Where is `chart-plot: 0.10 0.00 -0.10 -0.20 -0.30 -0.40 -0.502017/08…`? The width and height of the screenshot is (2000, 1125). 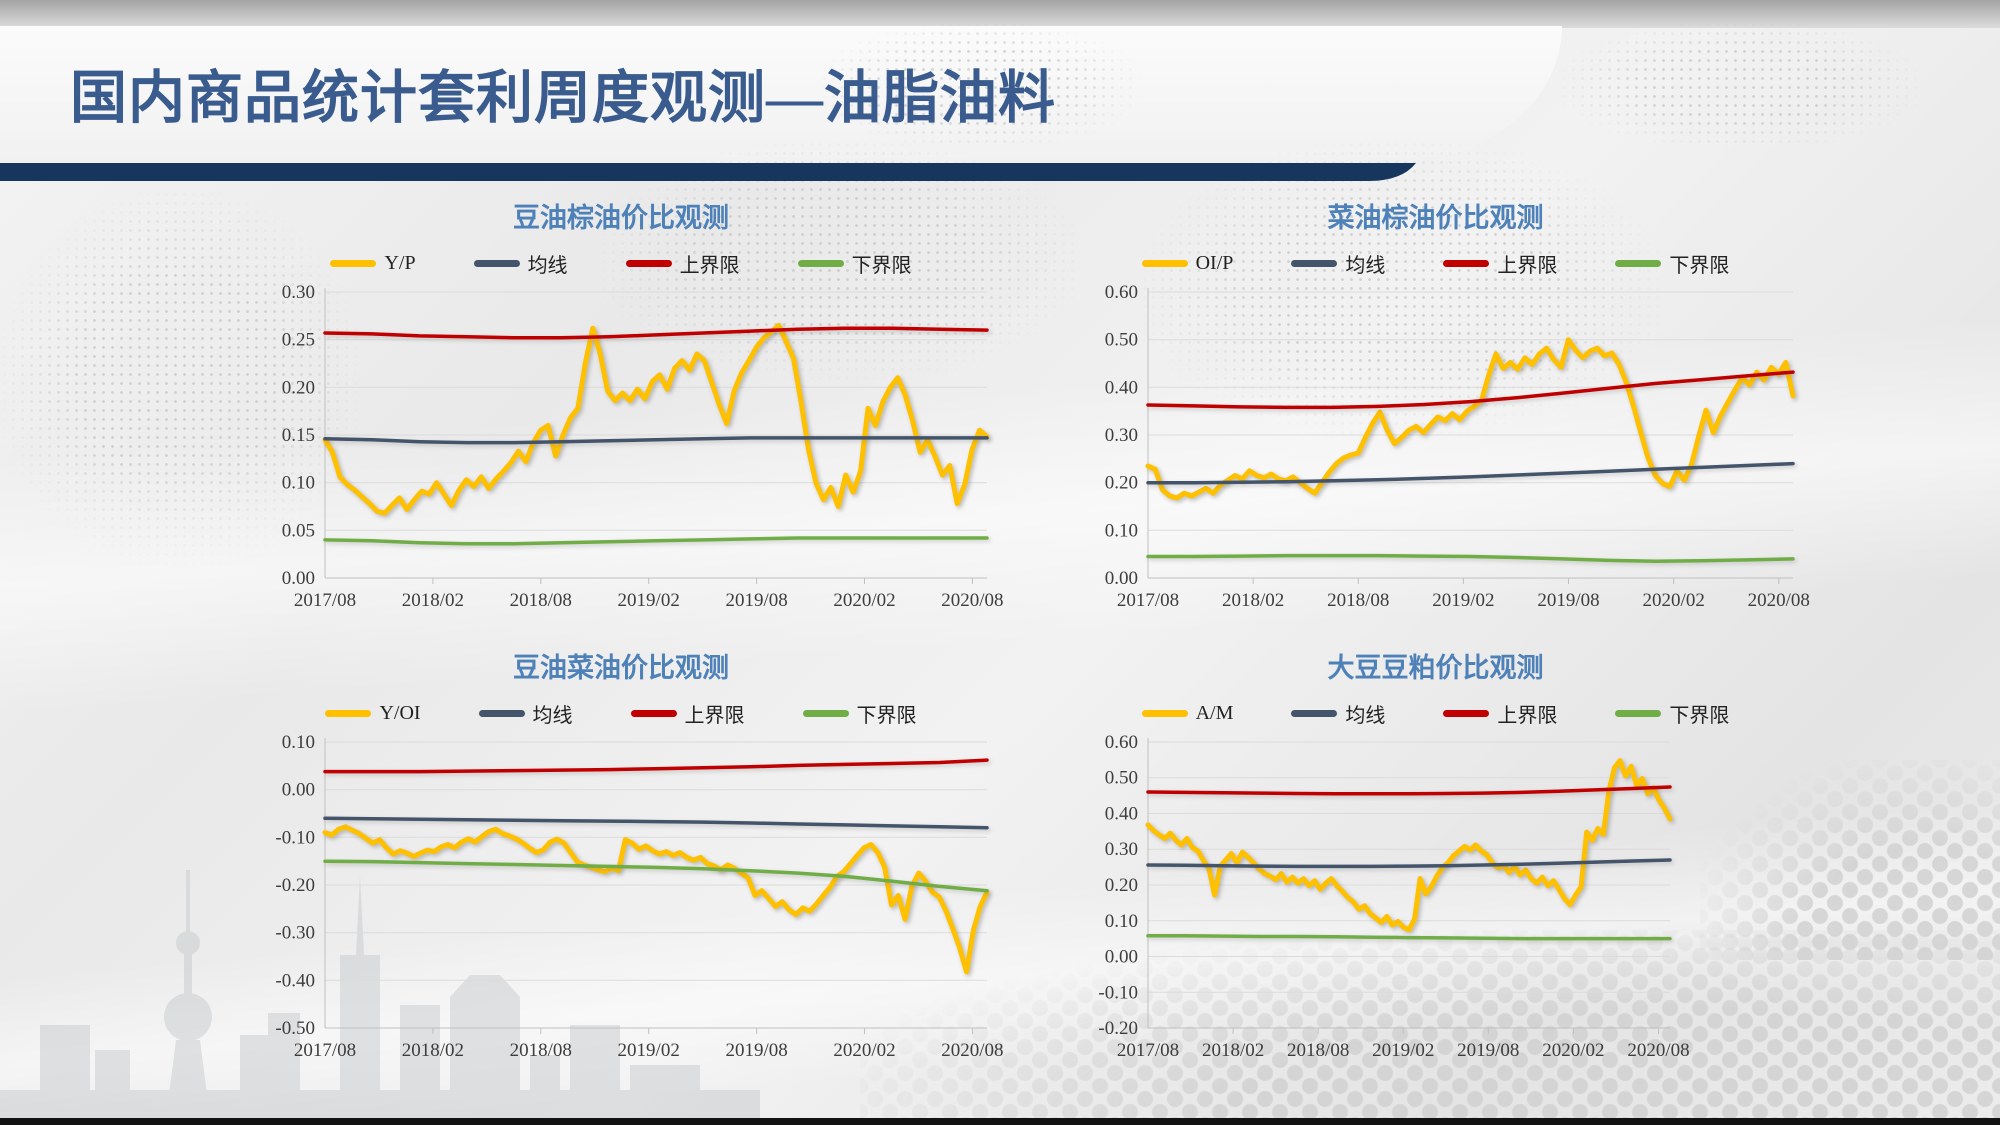 chart-plot: 0.10 0.00 -0.10 -0.20 -0.30 -0.40 -0.502017/08… is located at coordinates (639, 896).